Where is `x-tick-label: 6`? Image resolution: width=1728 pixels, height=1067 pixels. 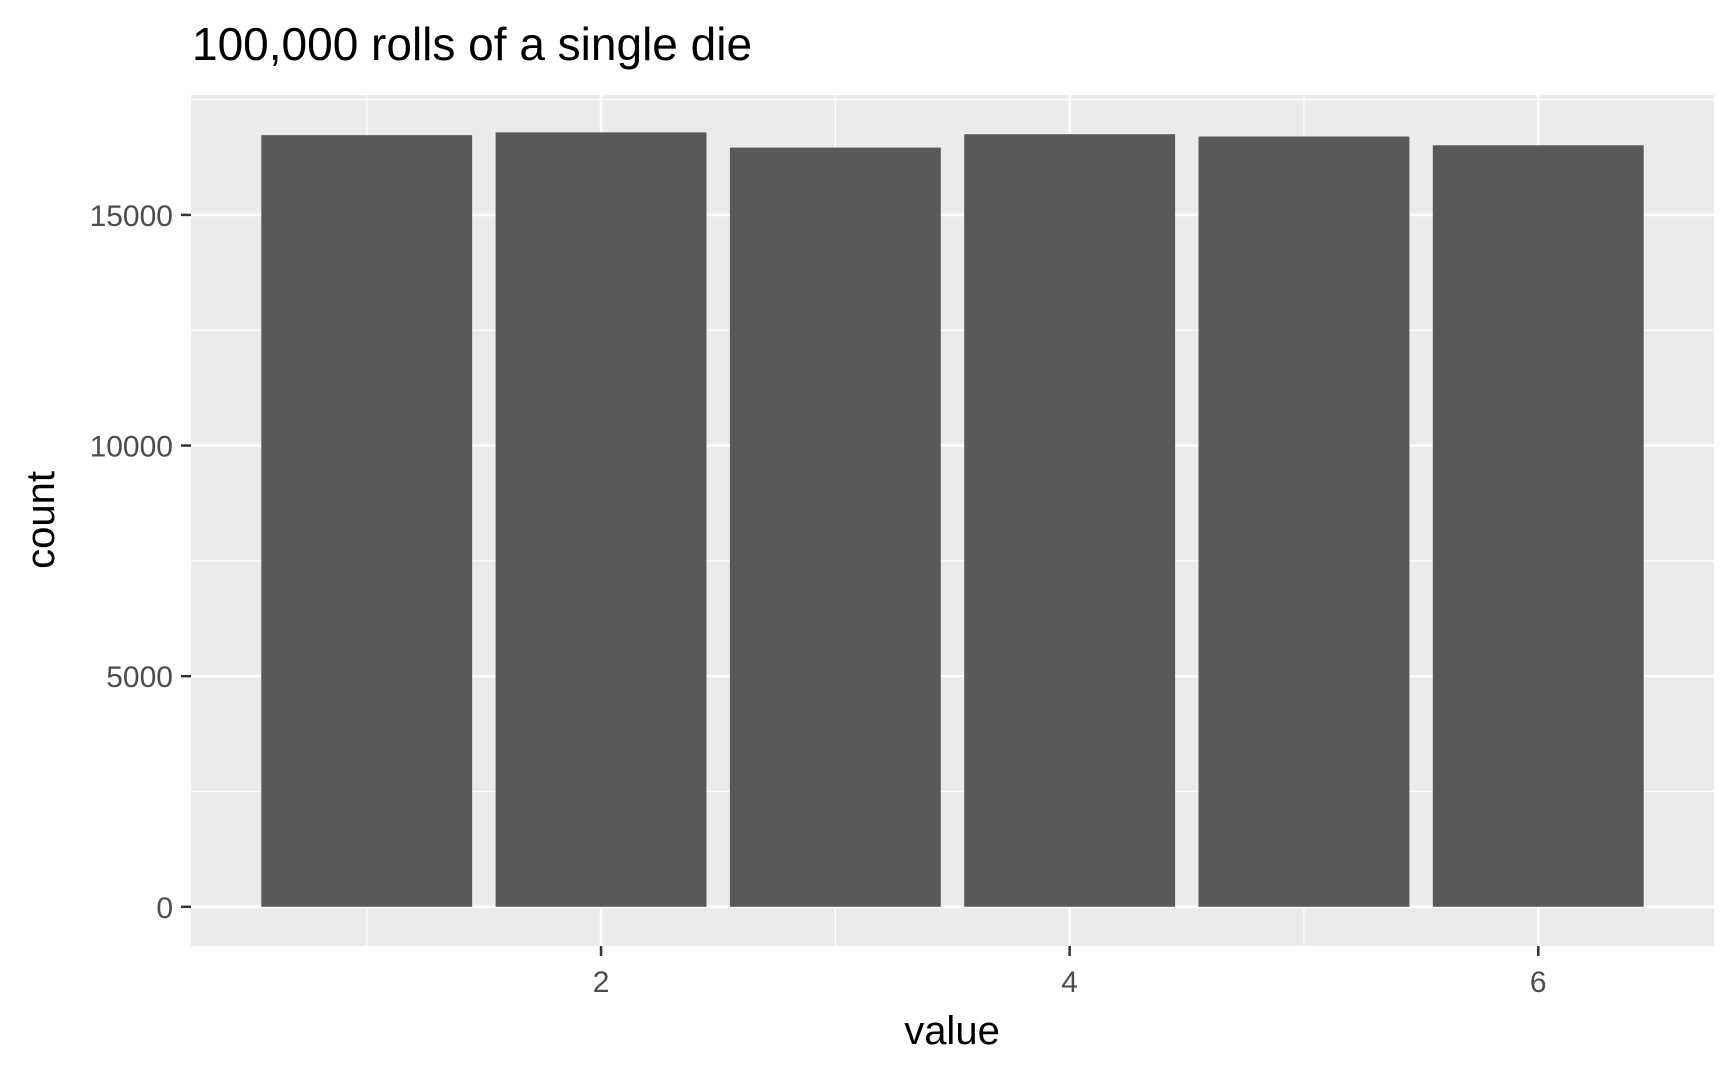 x-tick-label: 6 is located at coordinates (1538, 982).